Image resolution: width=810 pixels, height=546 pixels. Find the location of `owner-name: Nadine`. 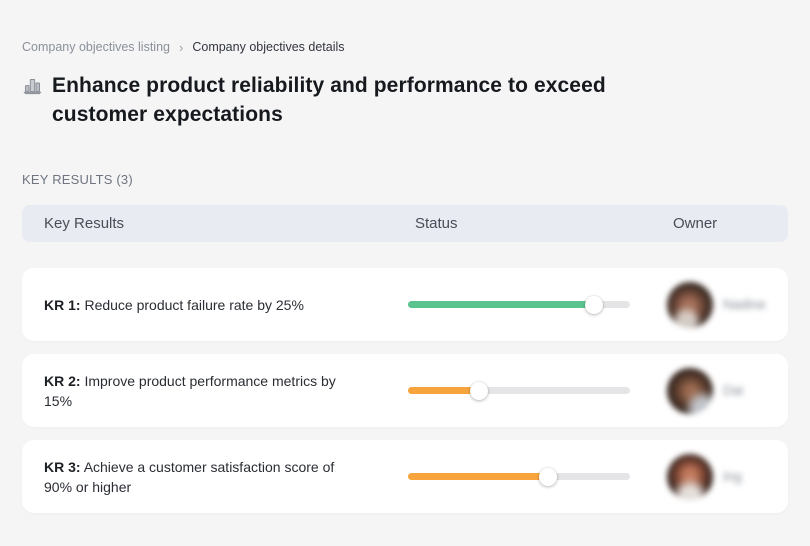

owner-name: Nadine is located at coordinates (744, 304).